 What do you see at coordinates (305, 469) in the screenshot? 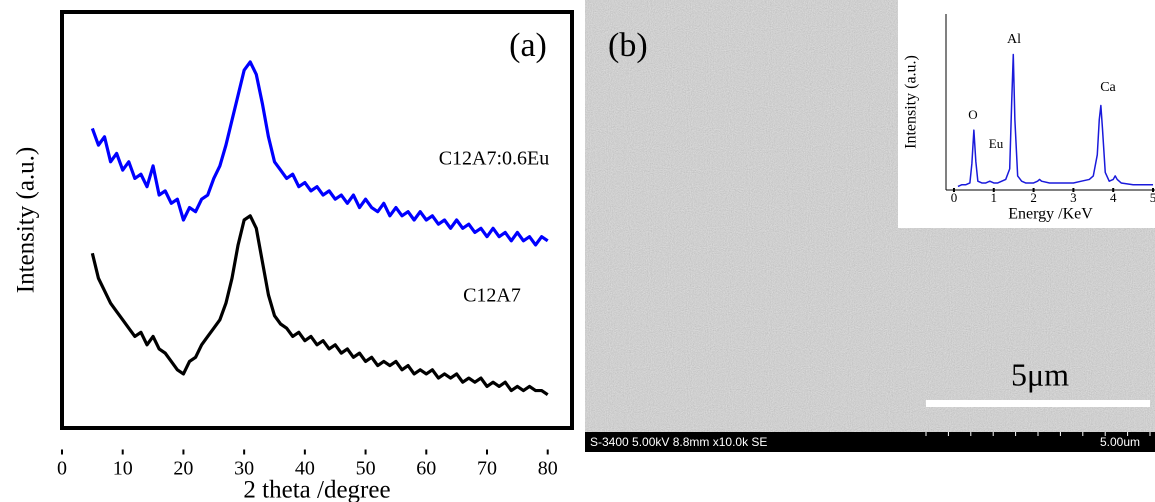
I see `x-tick-label: 40` at bounding box center [305, 469].